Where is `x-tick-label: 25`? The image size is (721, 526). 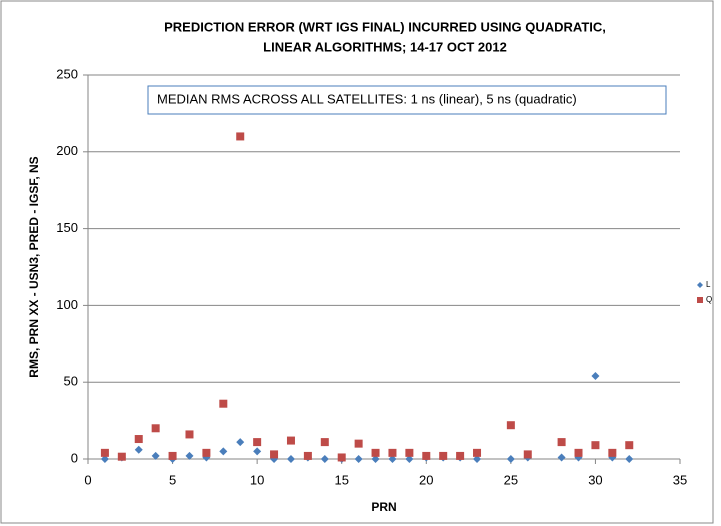
x-tick-label: 25 is located at coordinates (511, 479).